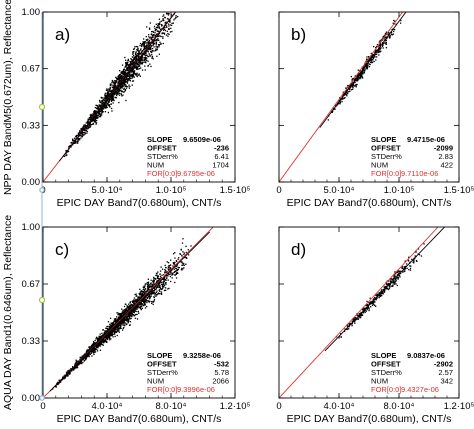  Describe the element at coordinates (31, 182) in the screenshot. I see `y-tick-label: 0.00` at that location.